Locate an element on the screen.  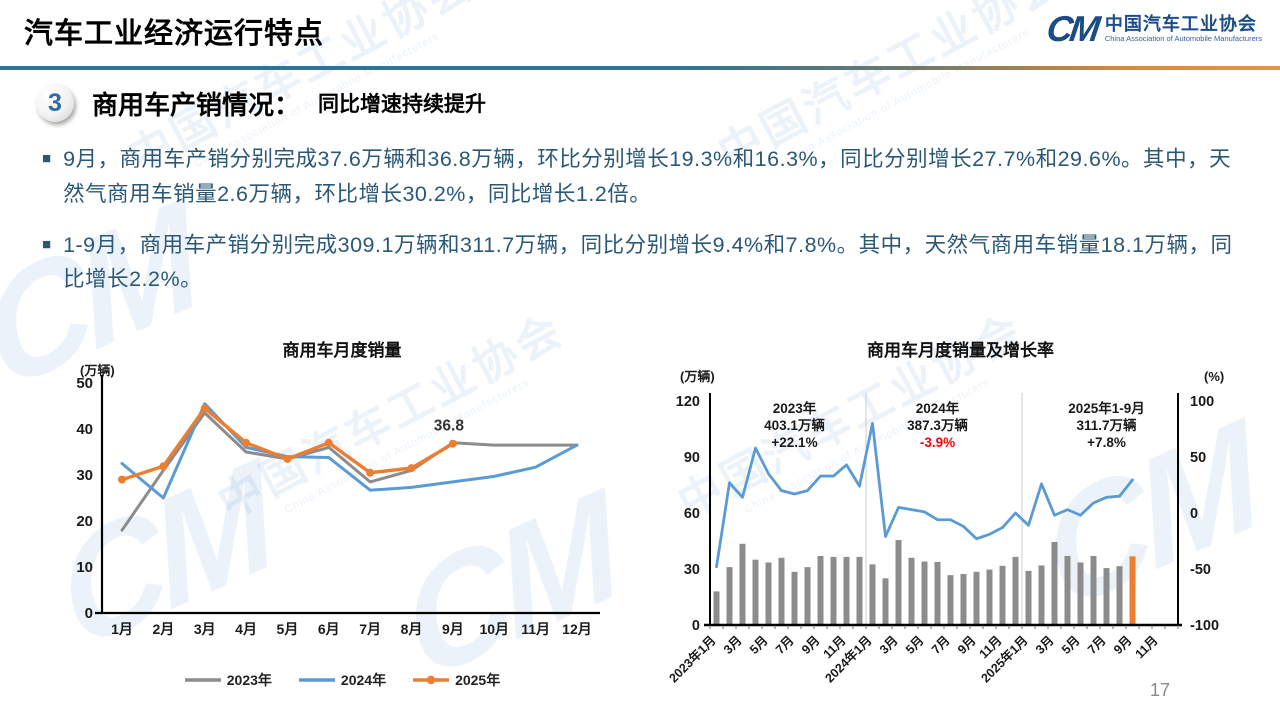
chart2-year-annotation: 2025年1-9月 311.7万辆+7.8% is located at coordinates (1106, 425).